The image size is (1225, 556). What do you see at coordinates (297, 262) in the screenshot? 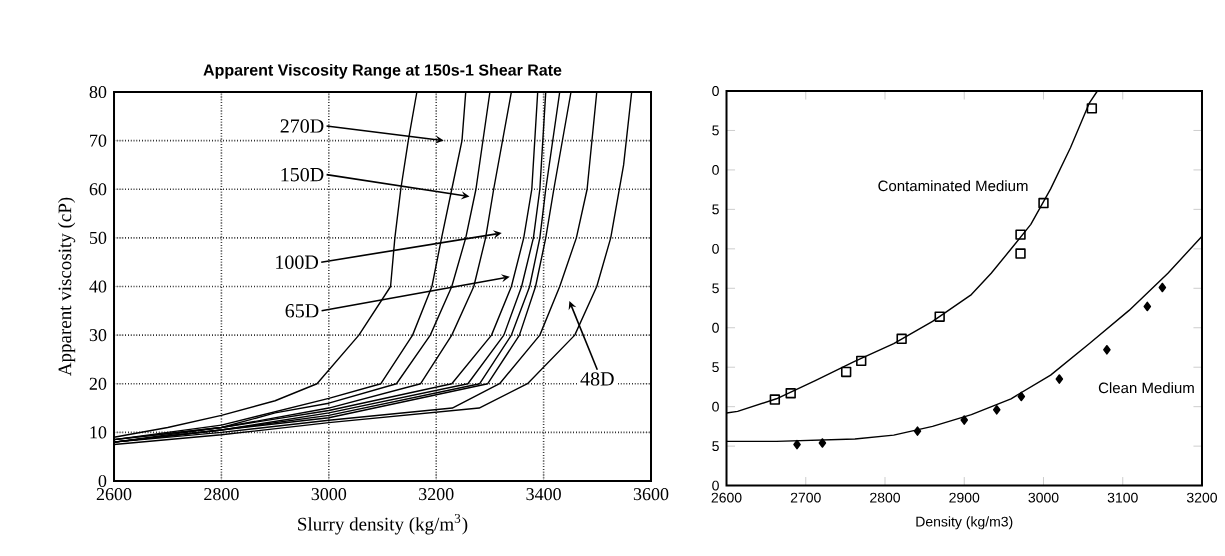
I see `annotation: 100D` at bounding box center [297, 262].